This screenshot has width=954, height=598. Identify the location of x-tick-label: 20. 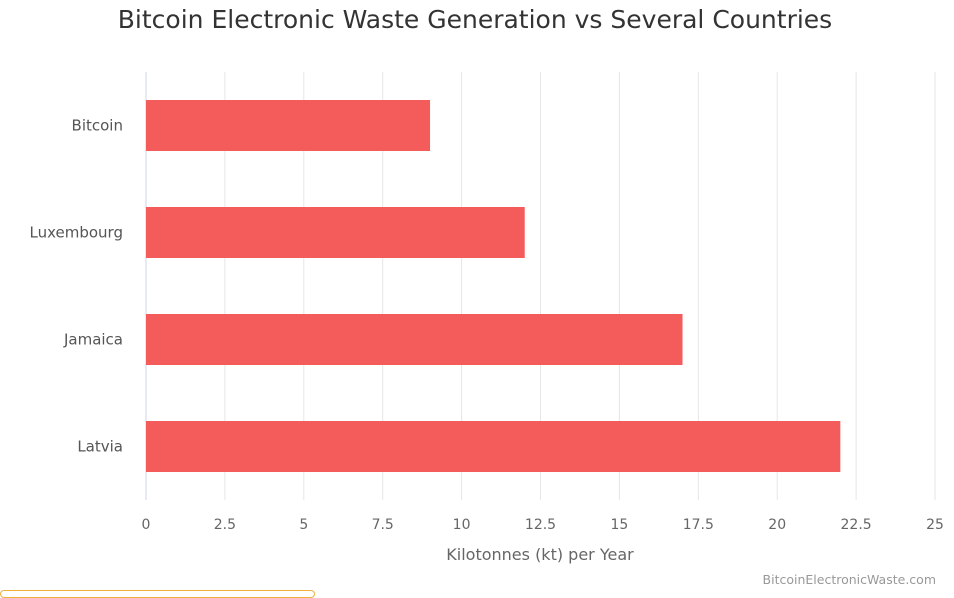
(777, 525).